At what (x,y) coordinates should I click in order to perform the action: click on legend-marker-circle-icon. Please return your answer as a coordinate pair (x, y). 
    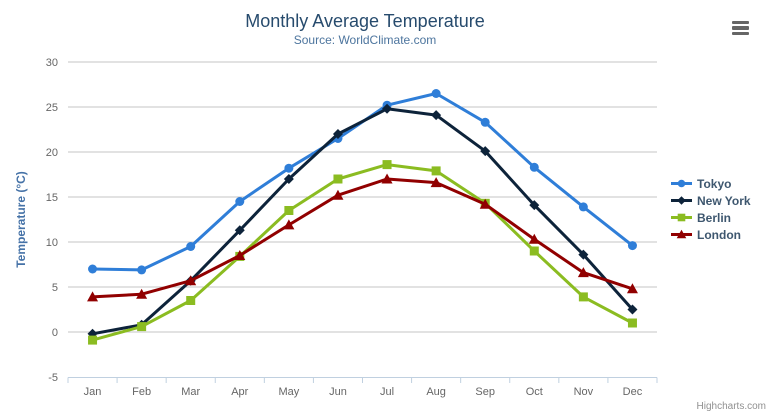
    Looking at the image, I should click on (681, 183).